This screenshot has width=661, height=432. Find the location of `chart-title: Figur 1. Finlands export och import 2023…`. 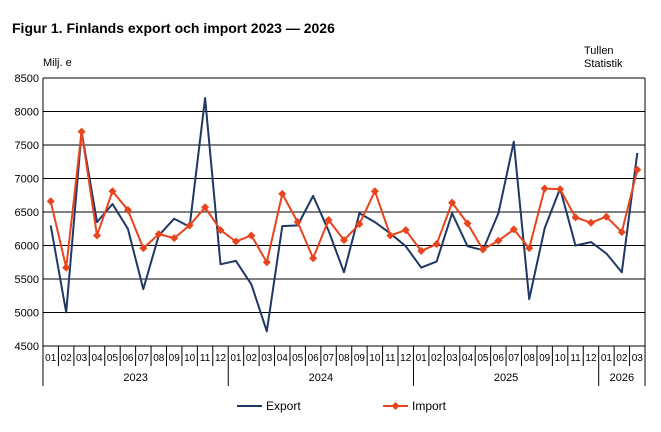

chart-title: Figur 1. Finlands export och import 2023… is located at coordinates (173, 28).